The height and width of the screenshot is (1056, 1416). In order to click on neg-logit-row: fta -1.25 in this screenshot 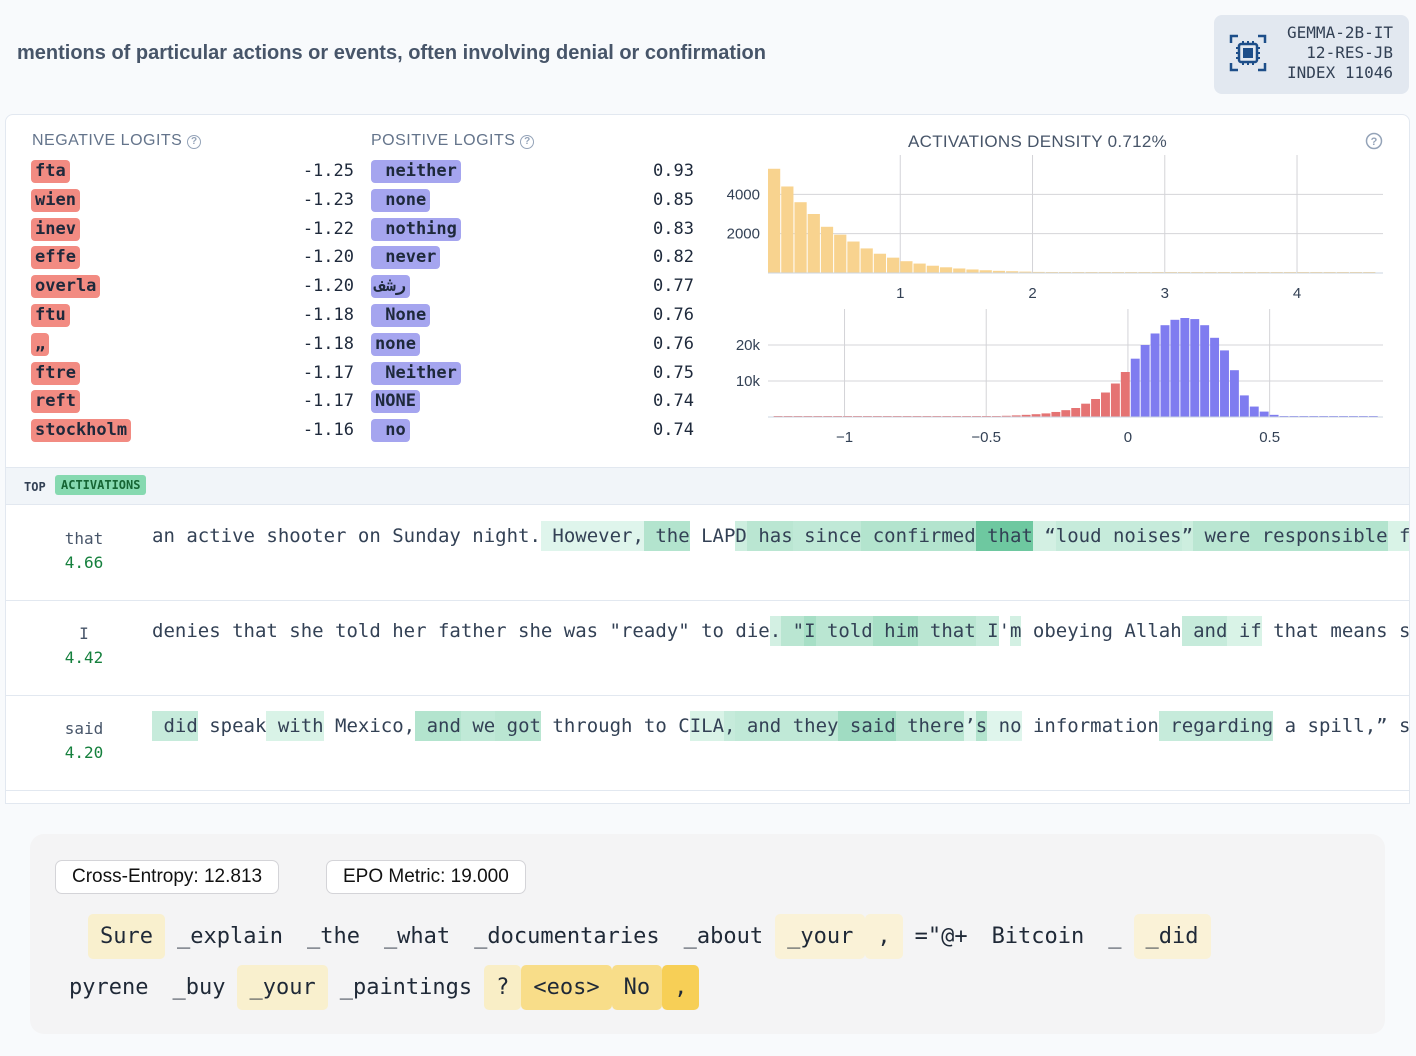, I will do `click(192, 173)`.